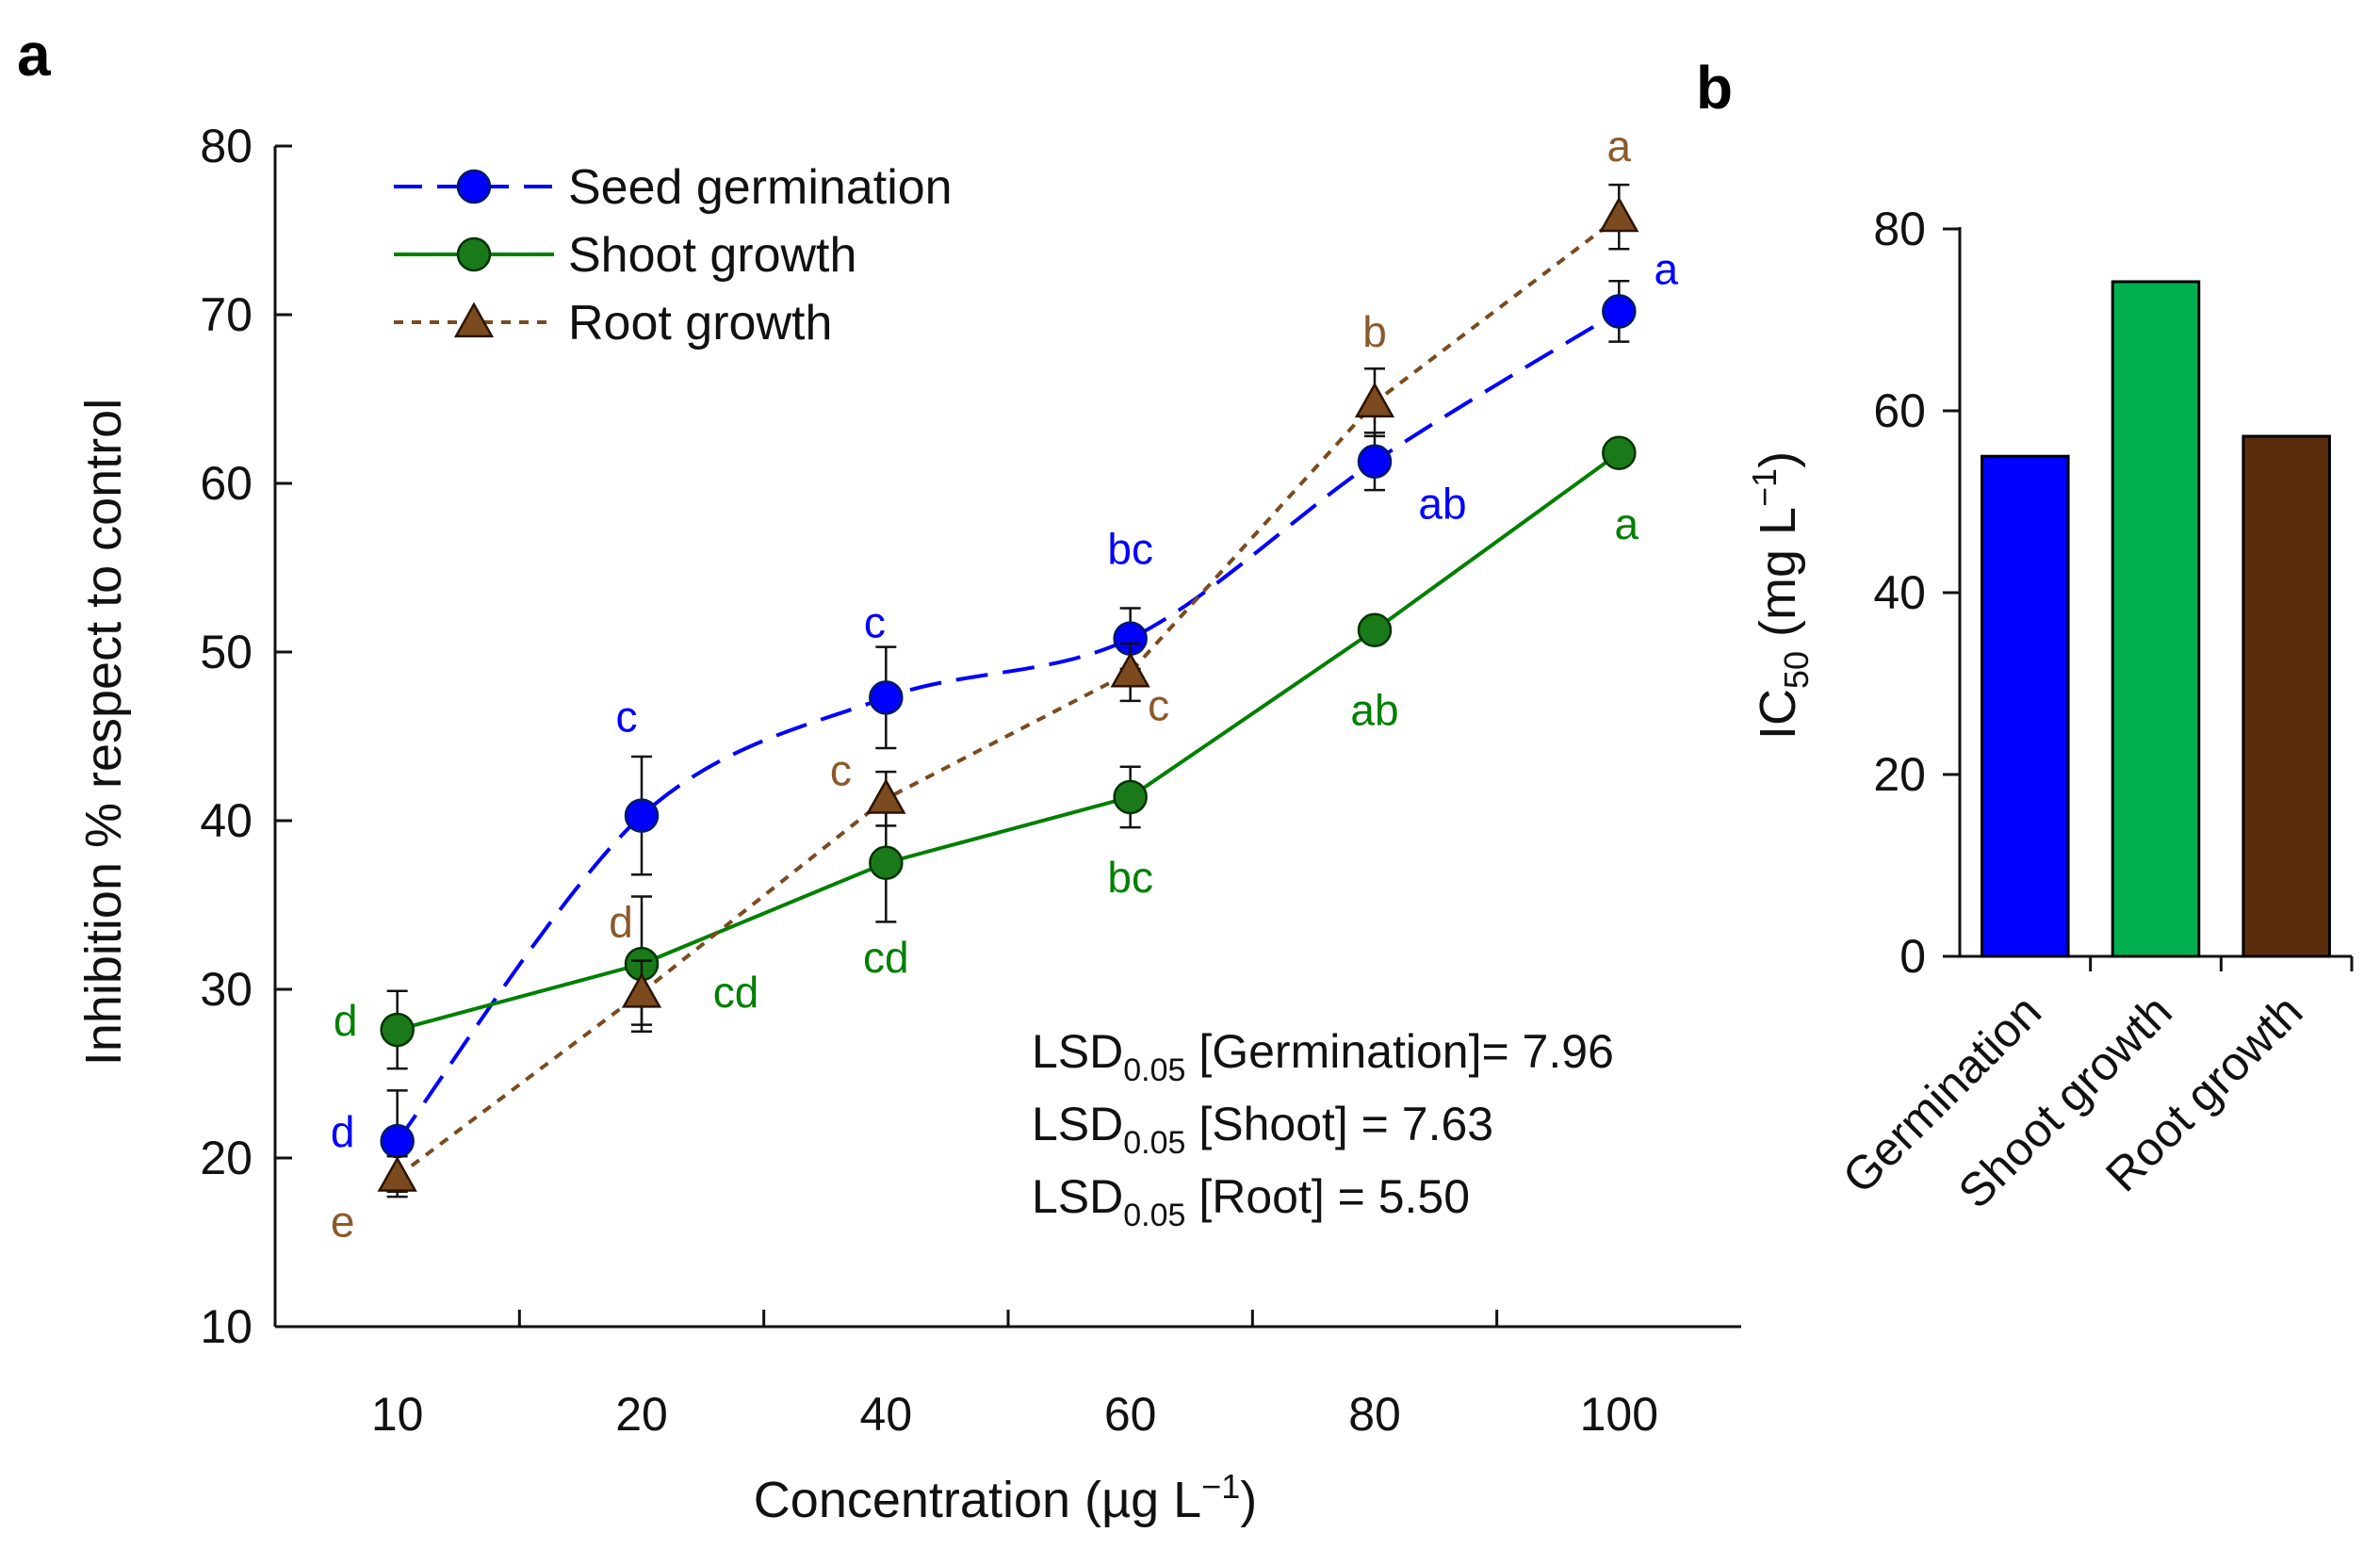 The height and width of the screenshot is (1549, 2380). Describe the element at coordinates (474, 254) in the screenshot. I see `legend-marker-shoot-growth` at that location.